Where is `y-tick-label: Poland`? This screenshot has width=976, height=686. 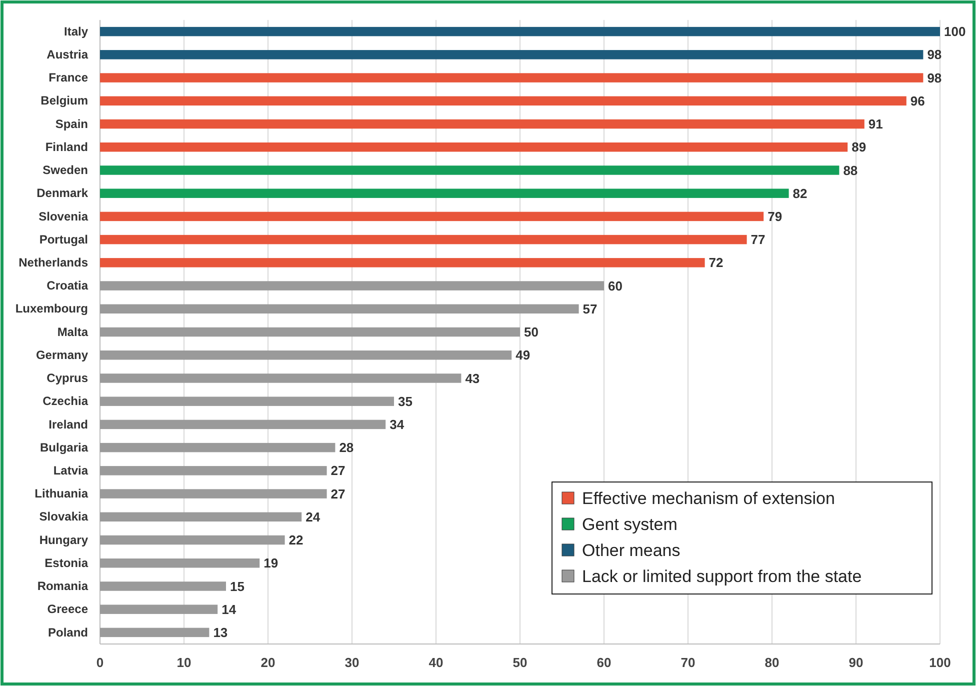 y-tick-label: Poland is located at coordinates (68, 632).